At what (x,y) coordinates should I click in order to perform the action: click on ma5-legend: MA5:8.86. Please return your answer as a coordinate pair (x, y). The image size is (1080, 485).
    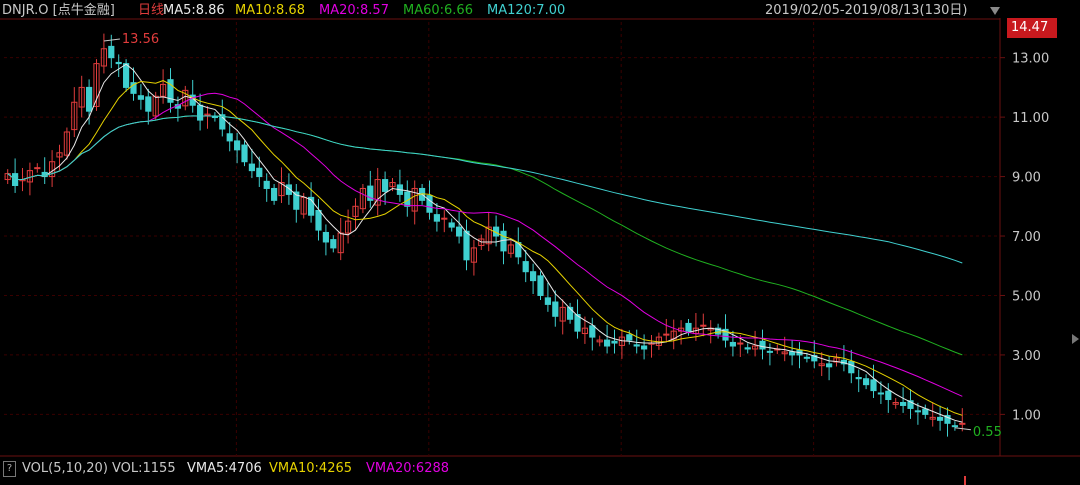
    Looking at the image, I should click on (194, 10).